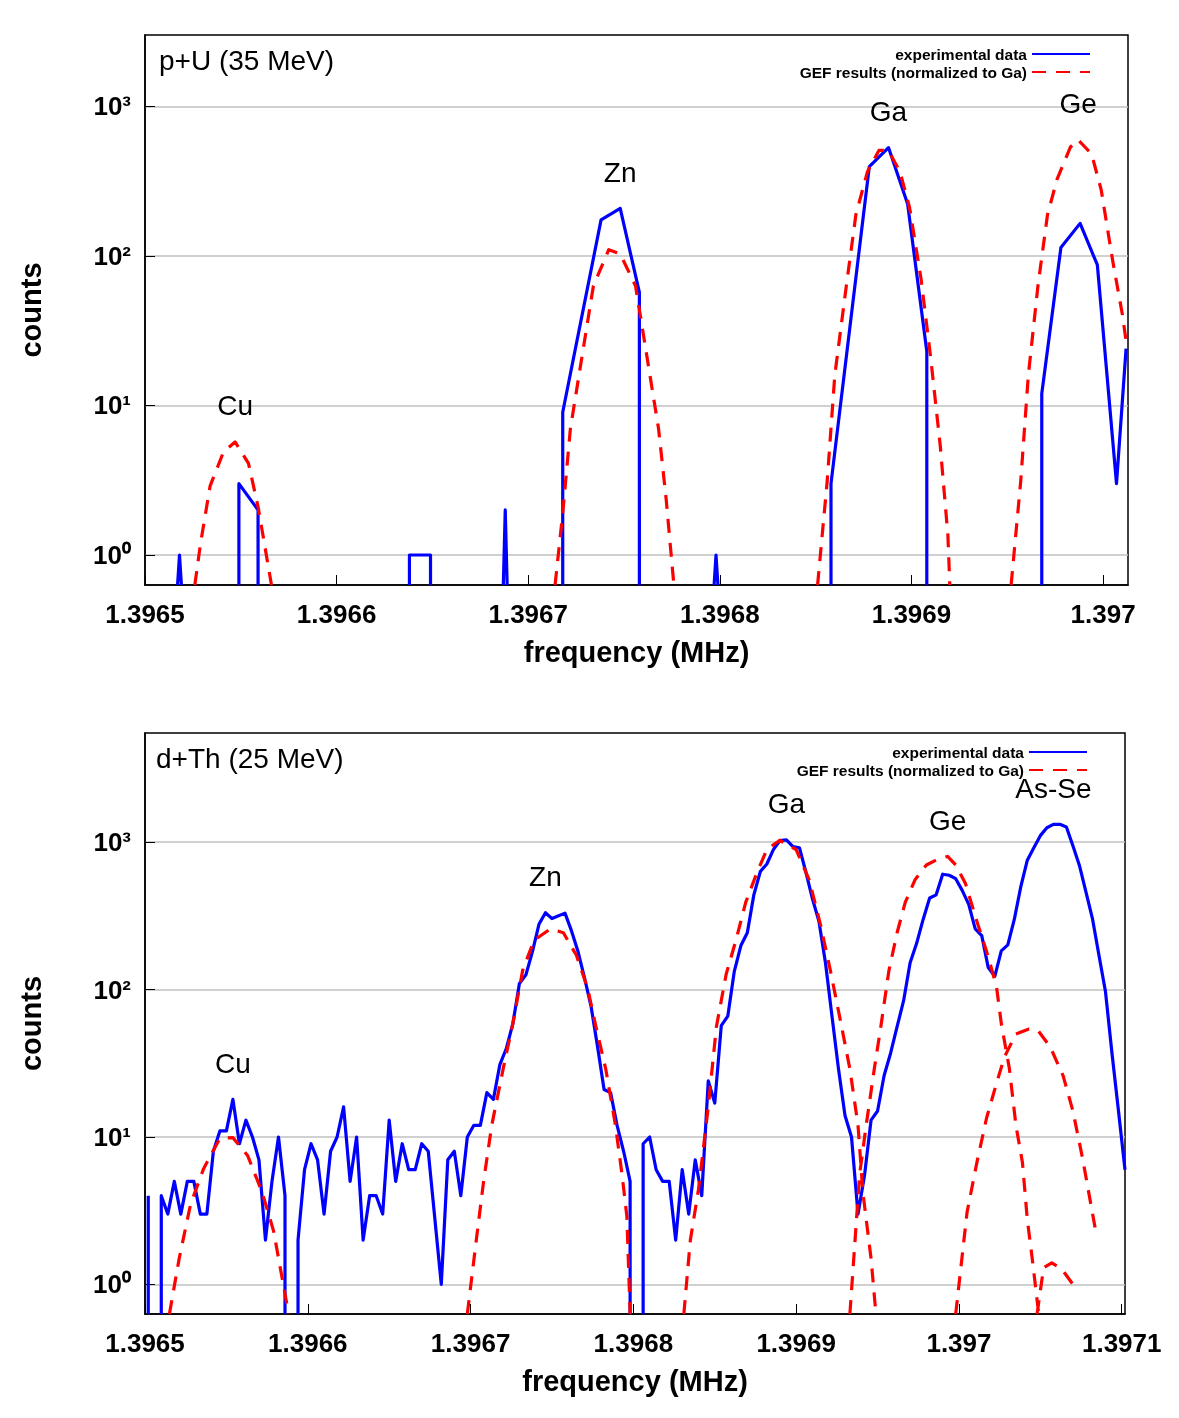 The height and width of the screenshot is (1418, 1179). What do you see at coordinates (1121, 1343) in the screenshot?
I see `x-tick-label: 1.3971` at bounding box center [1121, 1343].